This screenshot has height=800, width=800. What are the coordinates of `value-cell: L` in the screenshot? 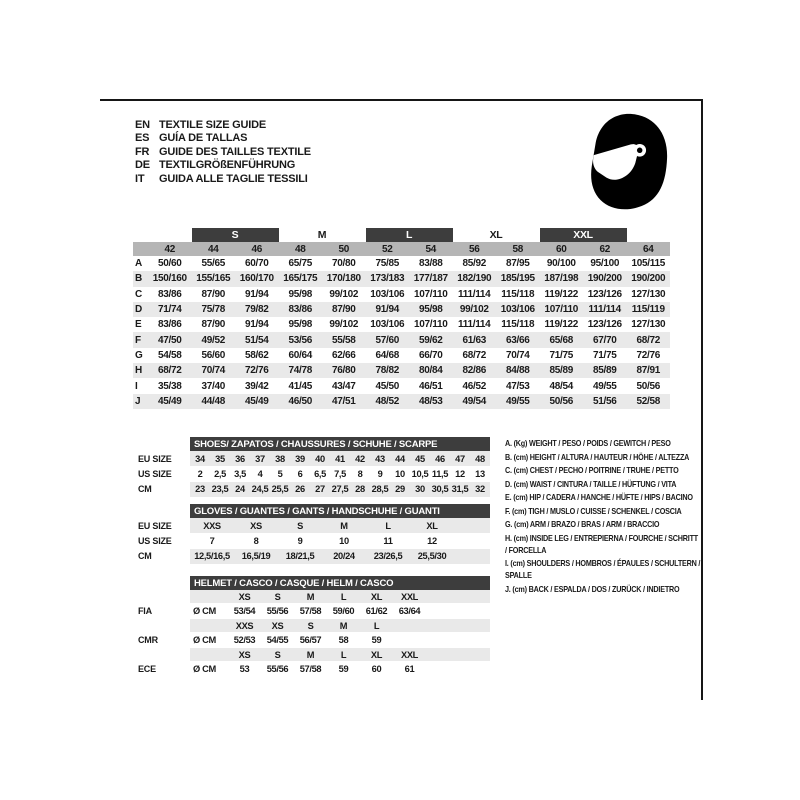 It's located at (388, 525).